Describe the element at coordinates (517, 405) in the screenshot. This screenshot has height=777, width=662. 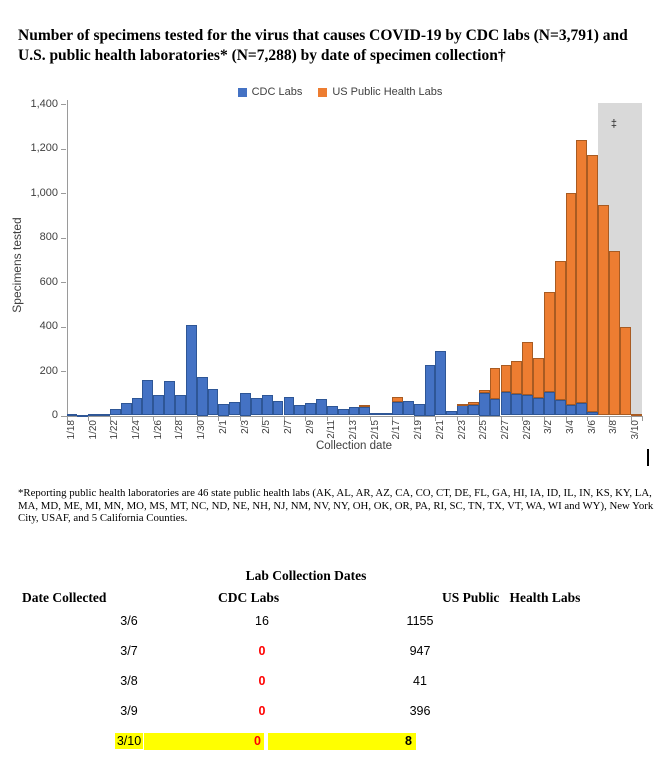
I see `bar-cdc-2/28` at that location.